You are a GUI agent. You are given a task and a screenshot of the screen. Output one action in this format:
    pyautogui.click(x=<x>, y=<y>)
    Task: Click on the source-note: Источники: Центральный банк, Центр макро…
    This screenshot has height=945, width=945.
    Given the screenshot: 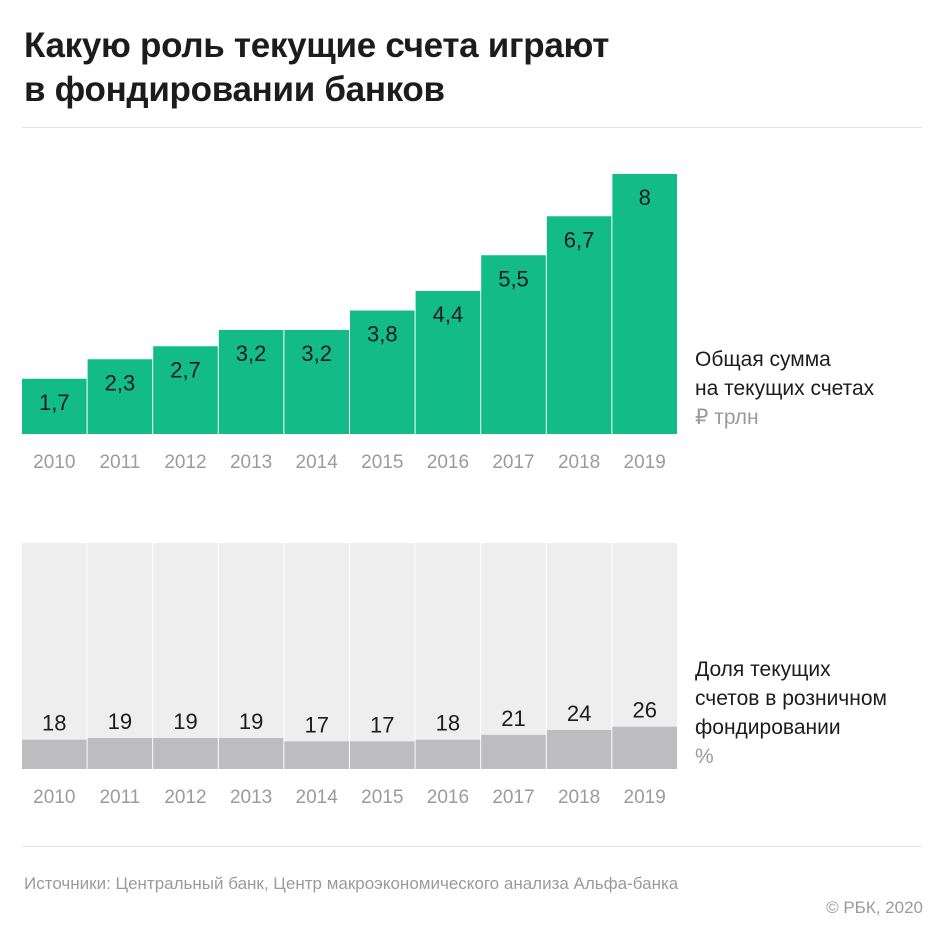 What is the action you would take?
    pyautogui.click(x=351, y=883)
    